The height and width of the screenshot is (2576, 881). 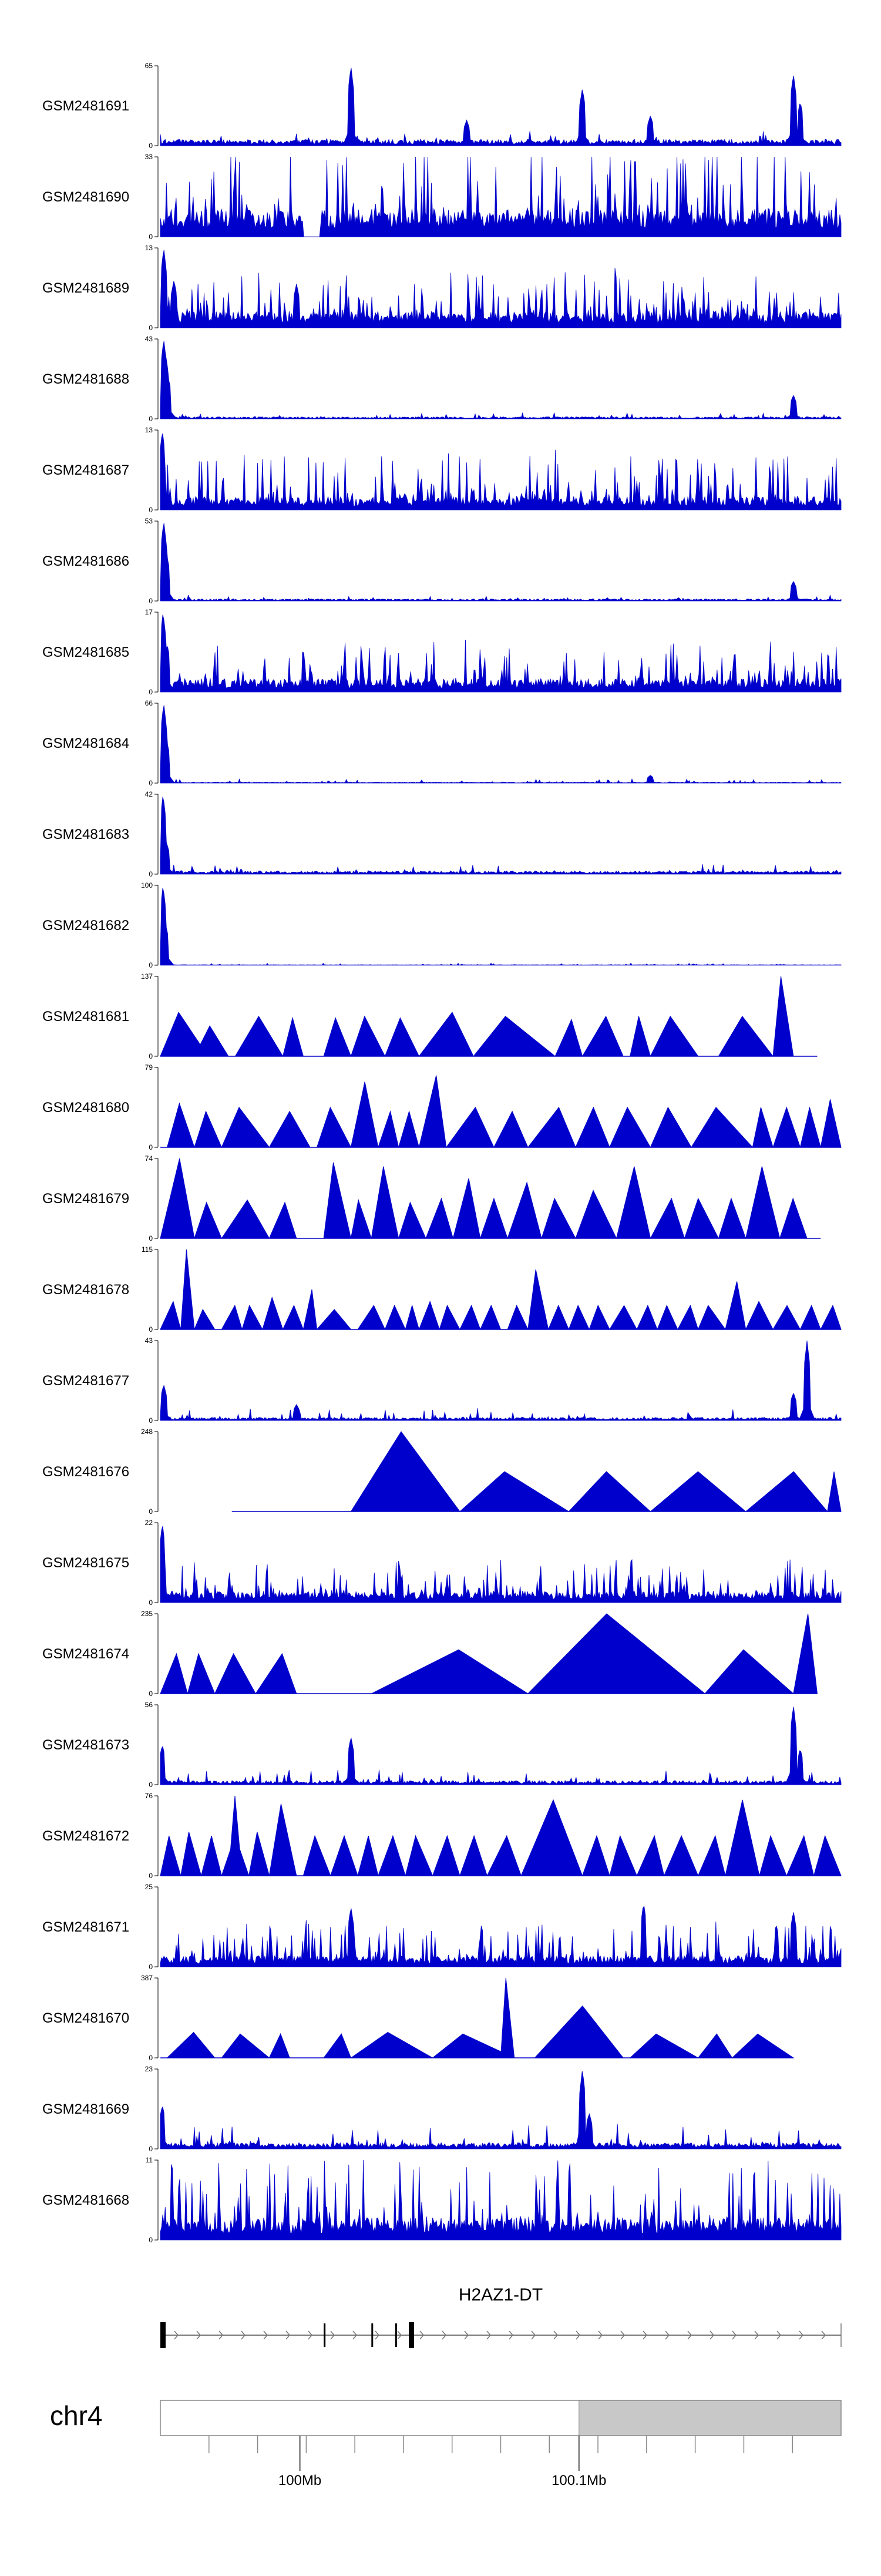 I want to click on y-max-label: 74, so click(x=149, y=1158).